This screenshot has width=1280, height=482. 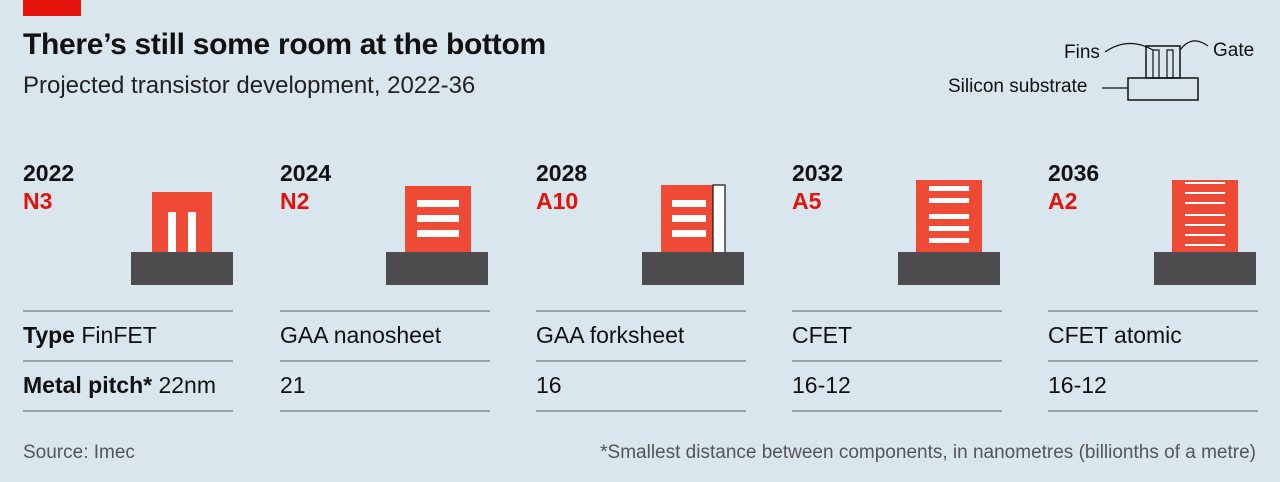 I want to click on finfet-diagram, so click(x=182, y=238).